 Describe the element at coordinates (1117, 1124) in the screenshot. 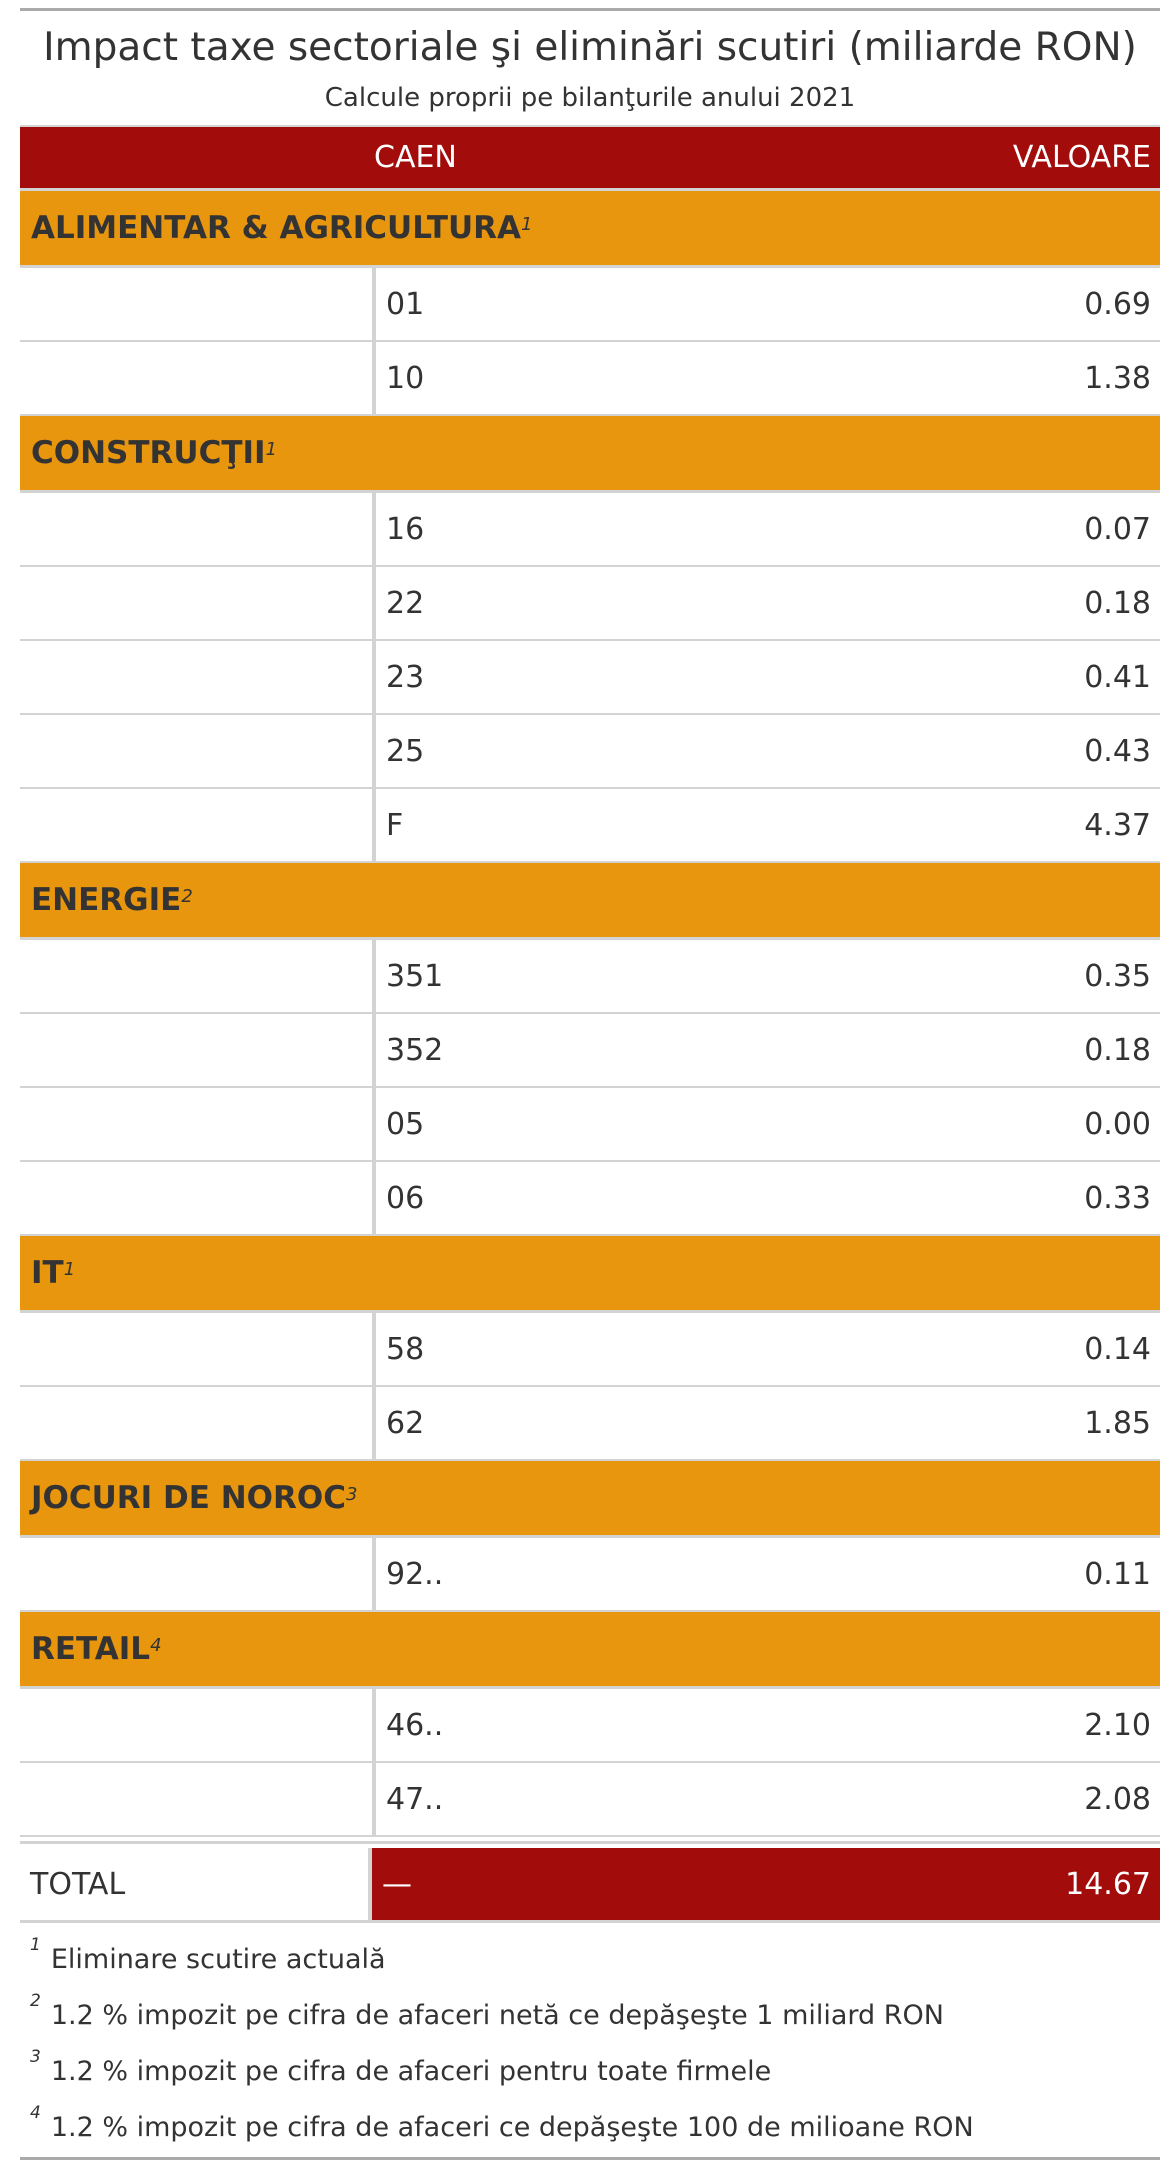

I see `value-cell: 0.00` at that location.